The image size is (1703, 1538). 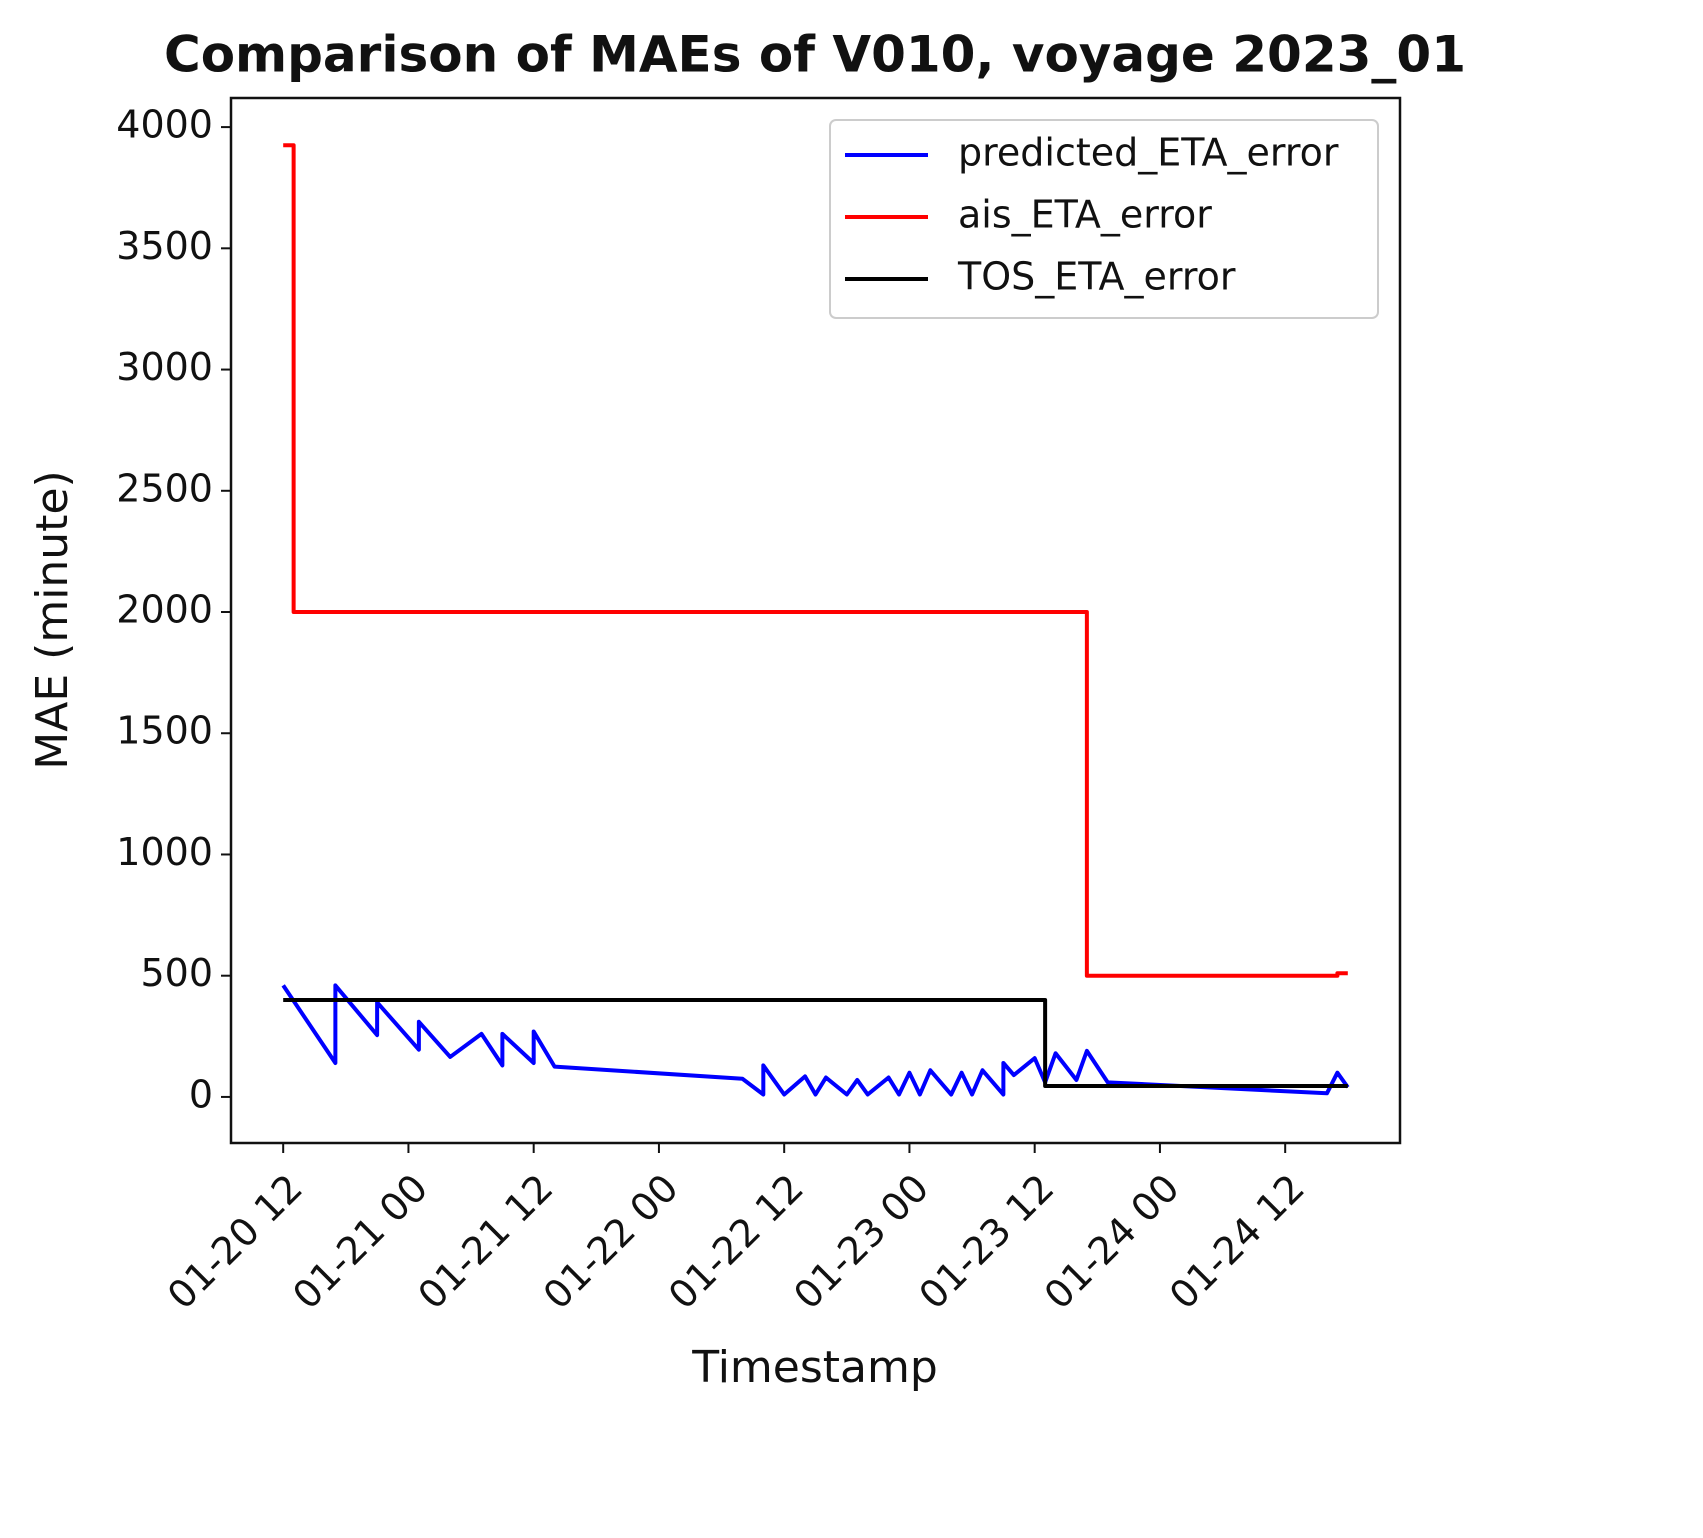 What do you see at coordinates (164, 488) in the screenshot?
I see `y-tick-label: 2500` at bounding box center [164, 488].